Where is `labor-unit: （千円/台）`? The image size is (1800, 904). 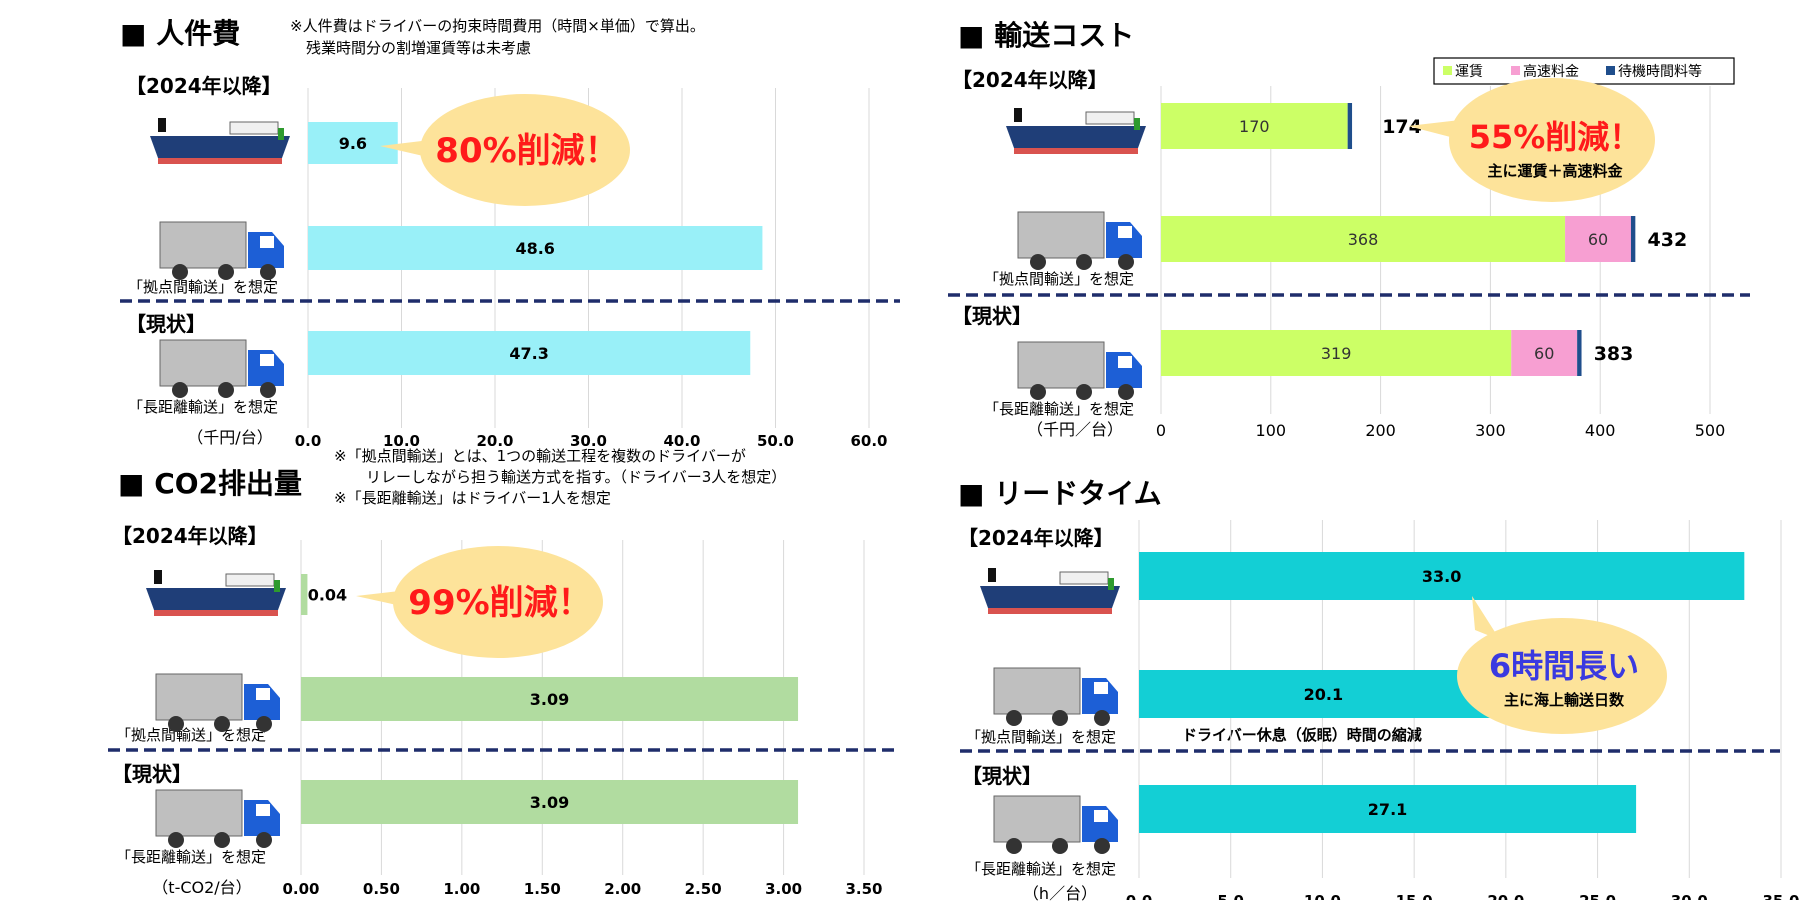
labor-unit: （千円/台） is located at coordinates (230, 437).